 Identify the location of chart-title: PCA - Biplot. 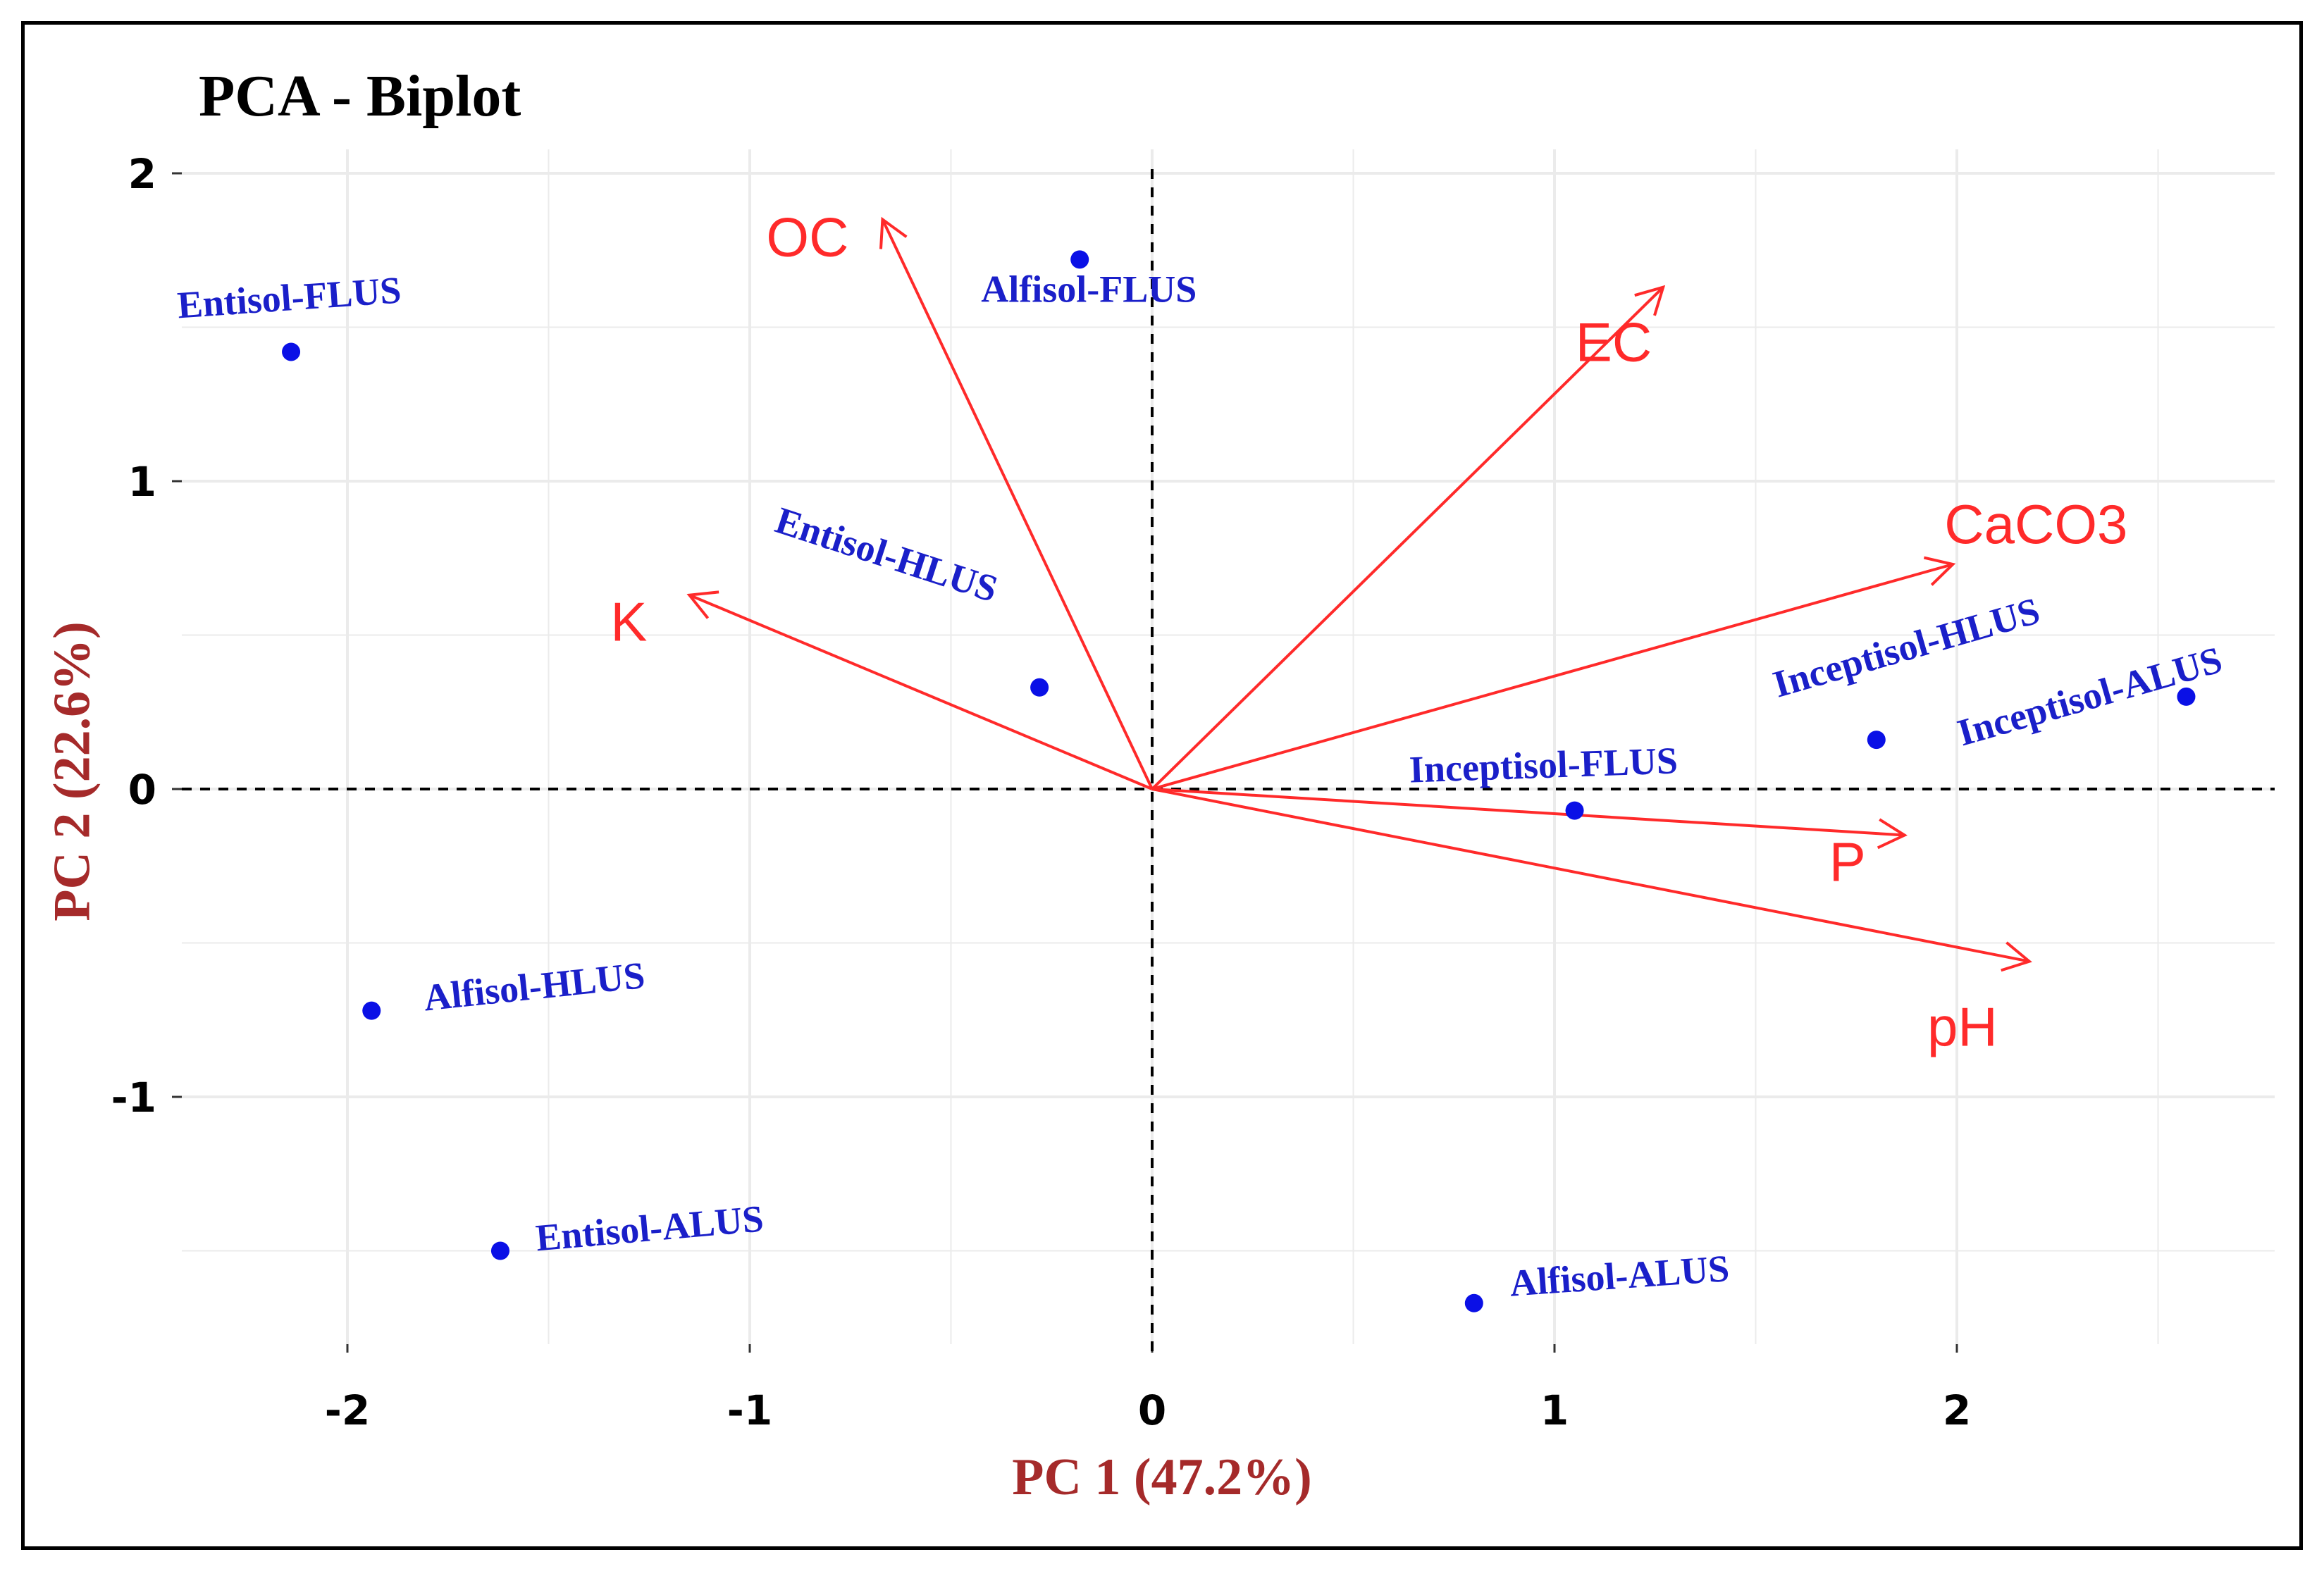
(360, 96).